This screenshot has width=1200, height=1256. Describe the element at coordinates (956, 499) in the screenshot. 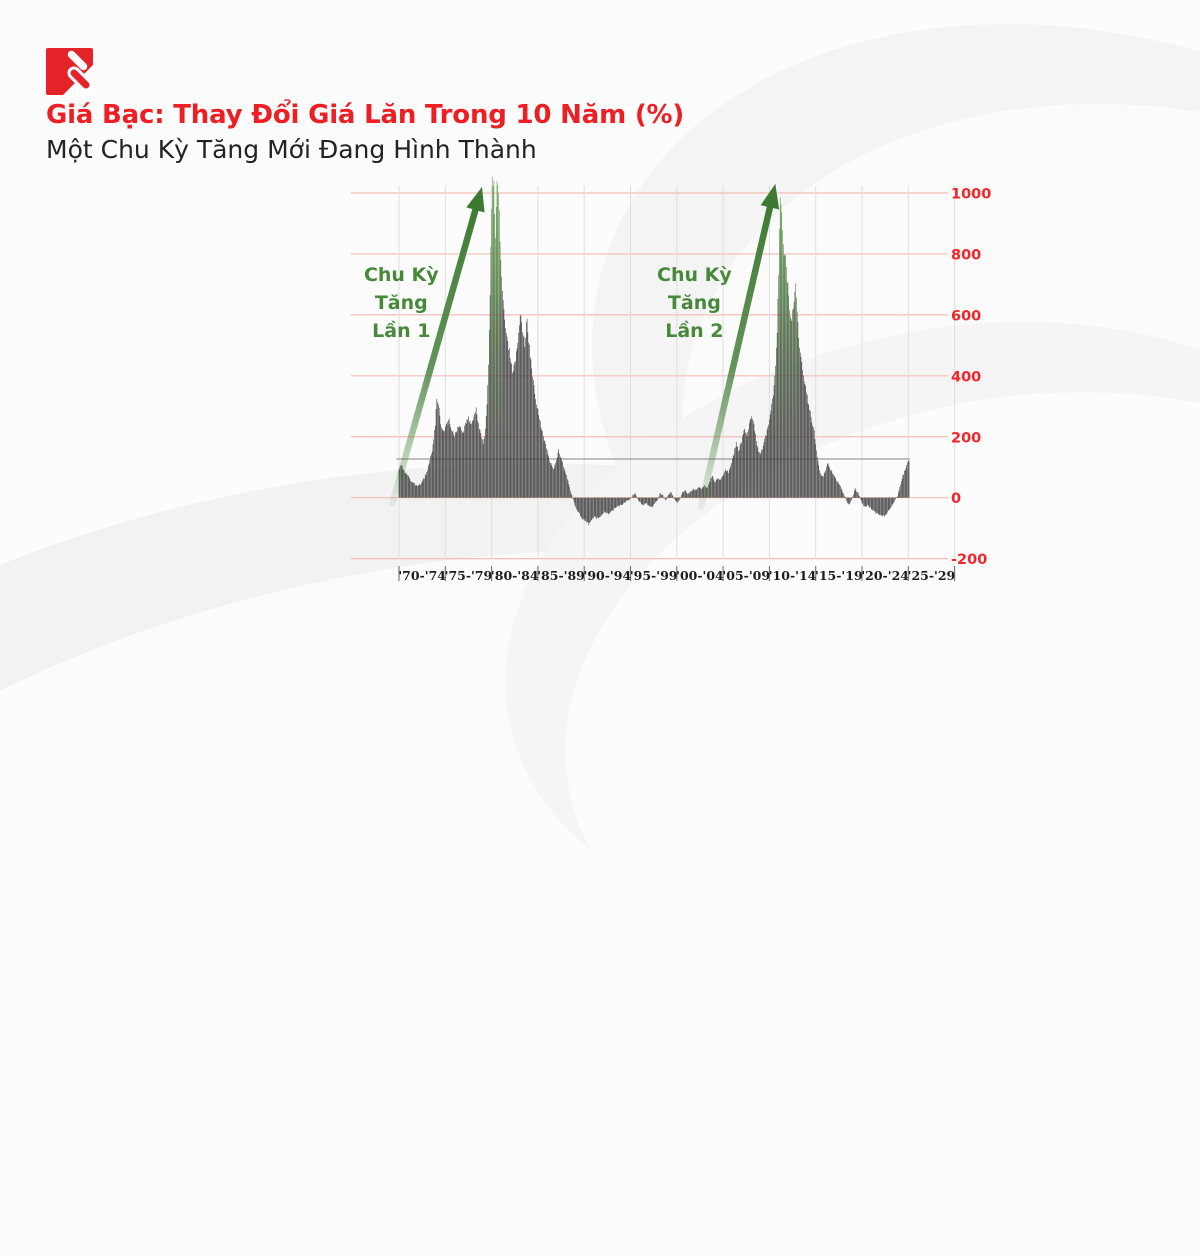

I see `y-tick-label: 0` at that location.